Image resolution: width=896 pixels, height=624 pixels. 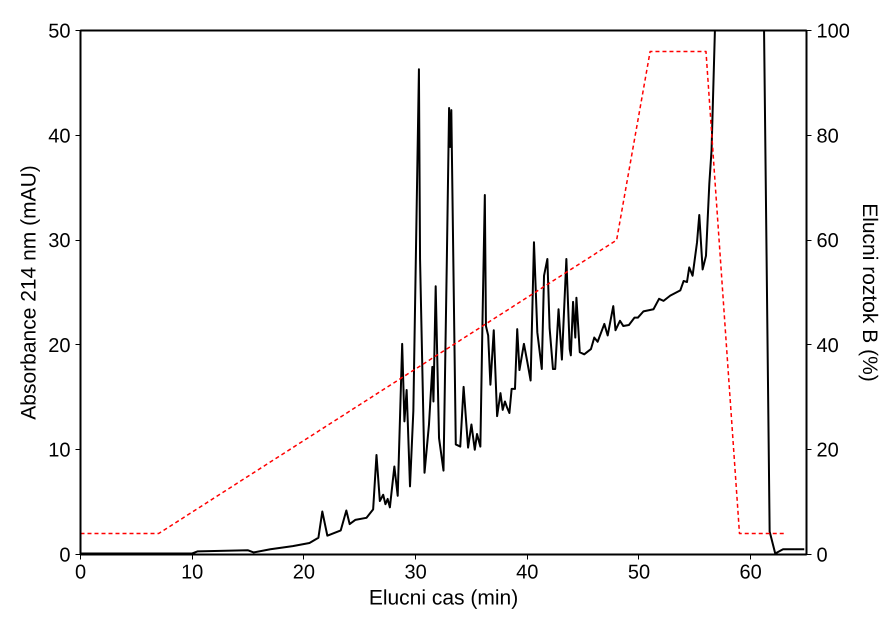 I want to click on y-axis-title: Absorbance 214 nm (mAU), so click(x=28, y=292).